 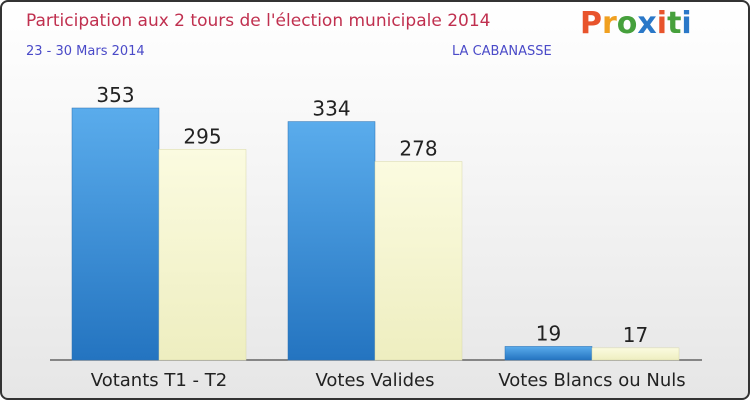 What do you see at coordinates (85, 51) in the screenshot?
I see `date-range: 23 - 30 Mars 2014` at bounding box center [85, 51].